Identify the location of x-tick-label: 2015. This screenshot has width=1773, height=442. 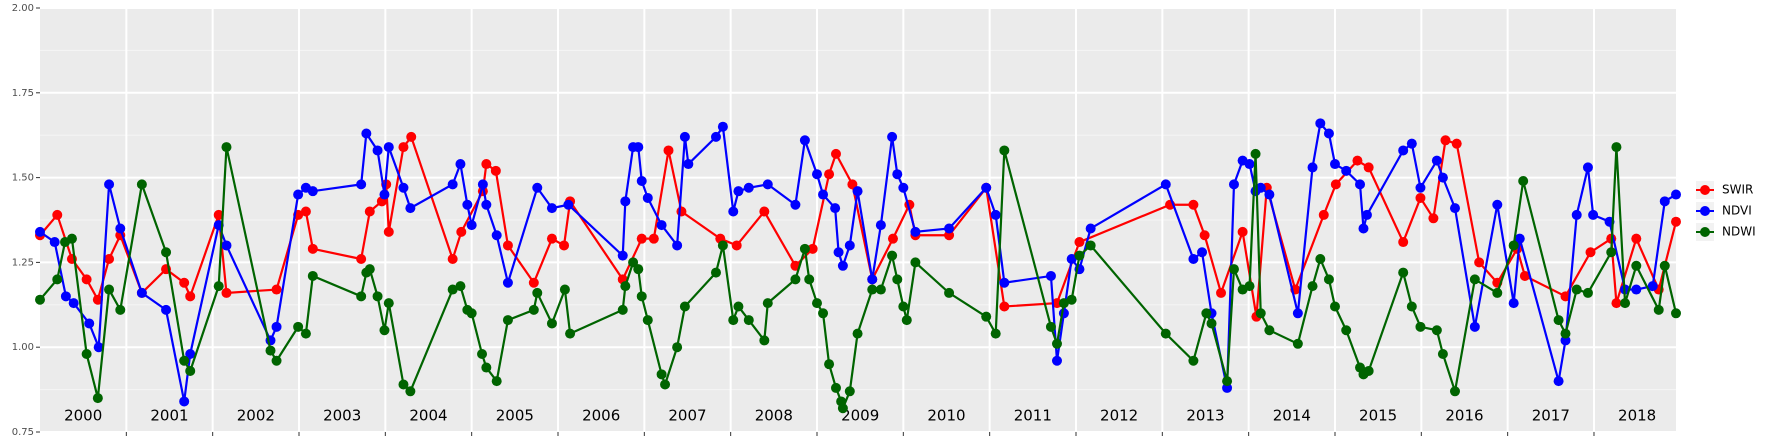
(1378, 416).